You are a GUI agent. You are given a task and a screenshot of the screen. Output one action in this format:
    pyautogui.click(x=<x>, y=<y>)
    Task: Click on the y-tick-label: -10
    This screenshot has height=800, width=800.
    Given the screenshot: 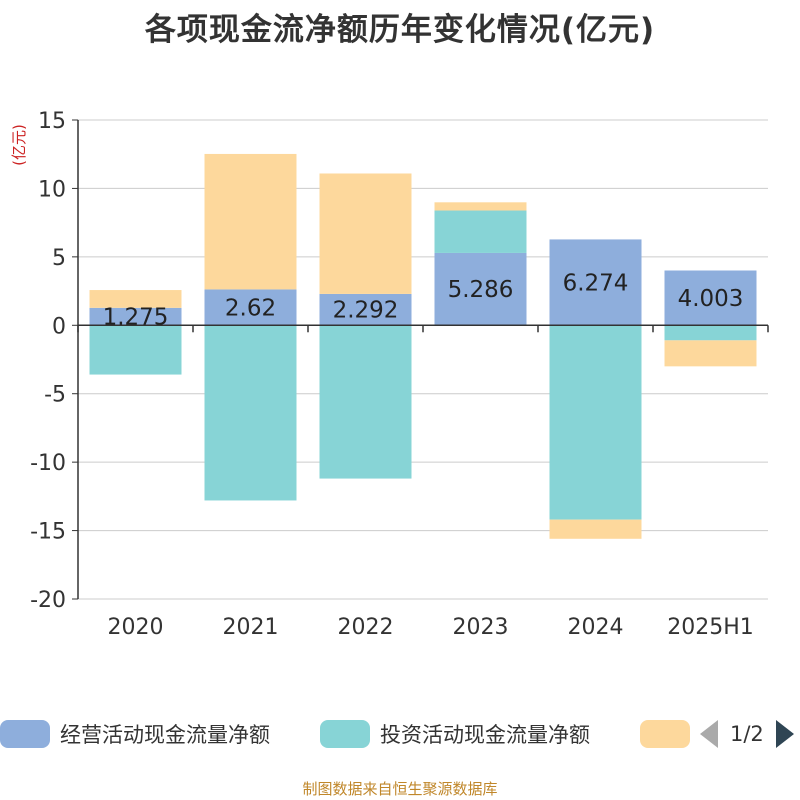 What is the action you would take?
    pyautogui.click(x=48, y=463)
    